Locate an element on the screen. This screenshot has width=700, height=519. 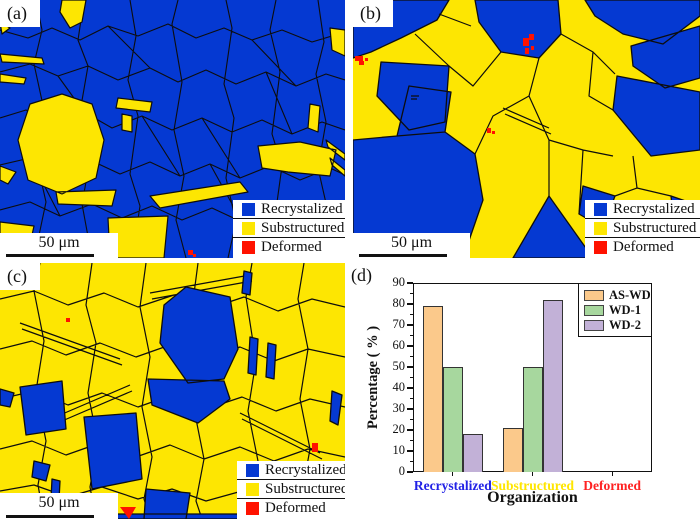
y-tick-label: 90 is located at coordinates (399, 282).